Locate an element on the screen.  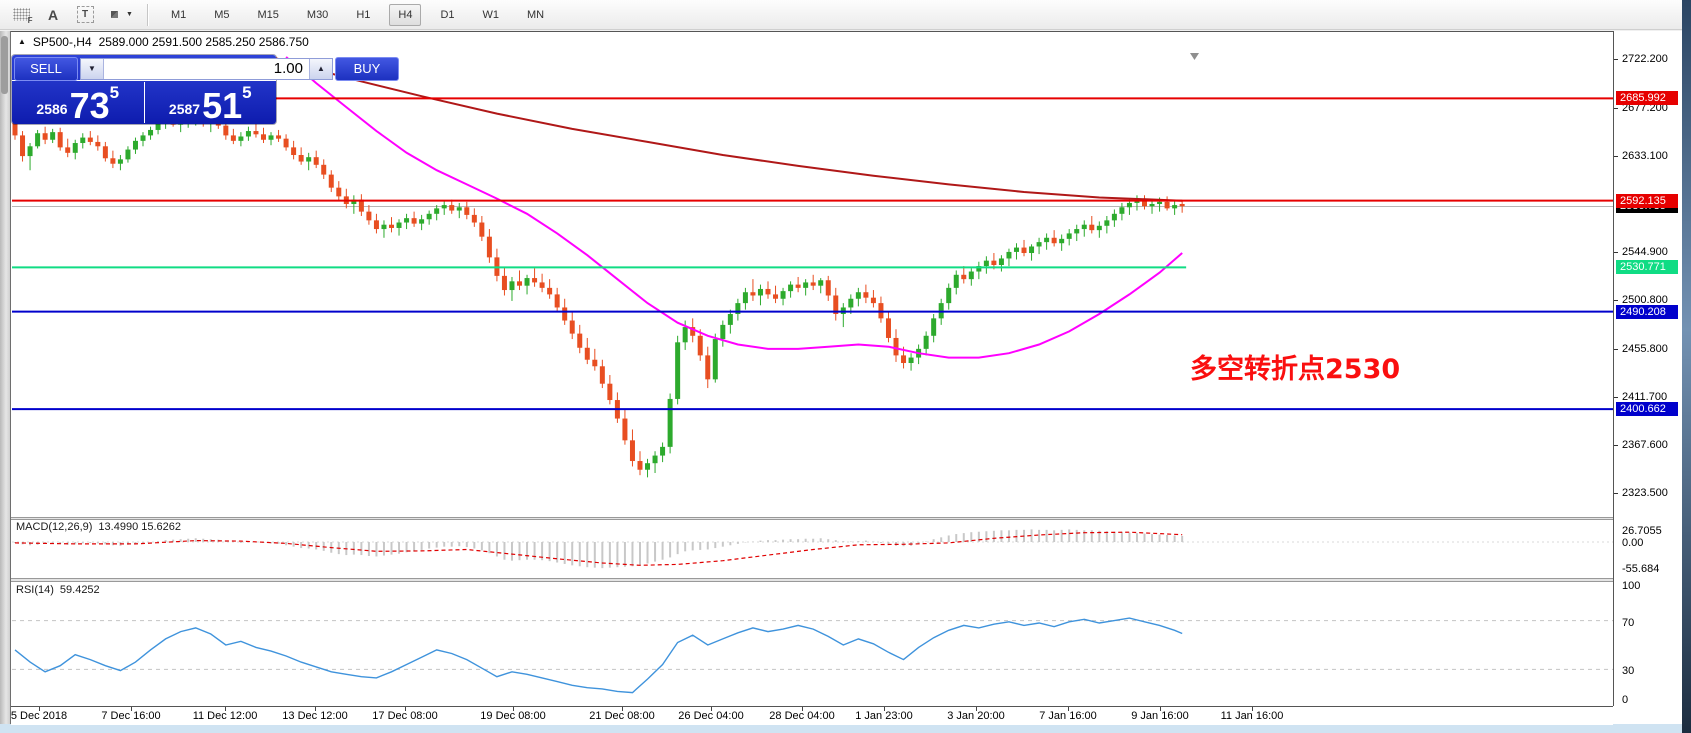
chevron-down-icon: ▼ is located at coordinates (129, 14).